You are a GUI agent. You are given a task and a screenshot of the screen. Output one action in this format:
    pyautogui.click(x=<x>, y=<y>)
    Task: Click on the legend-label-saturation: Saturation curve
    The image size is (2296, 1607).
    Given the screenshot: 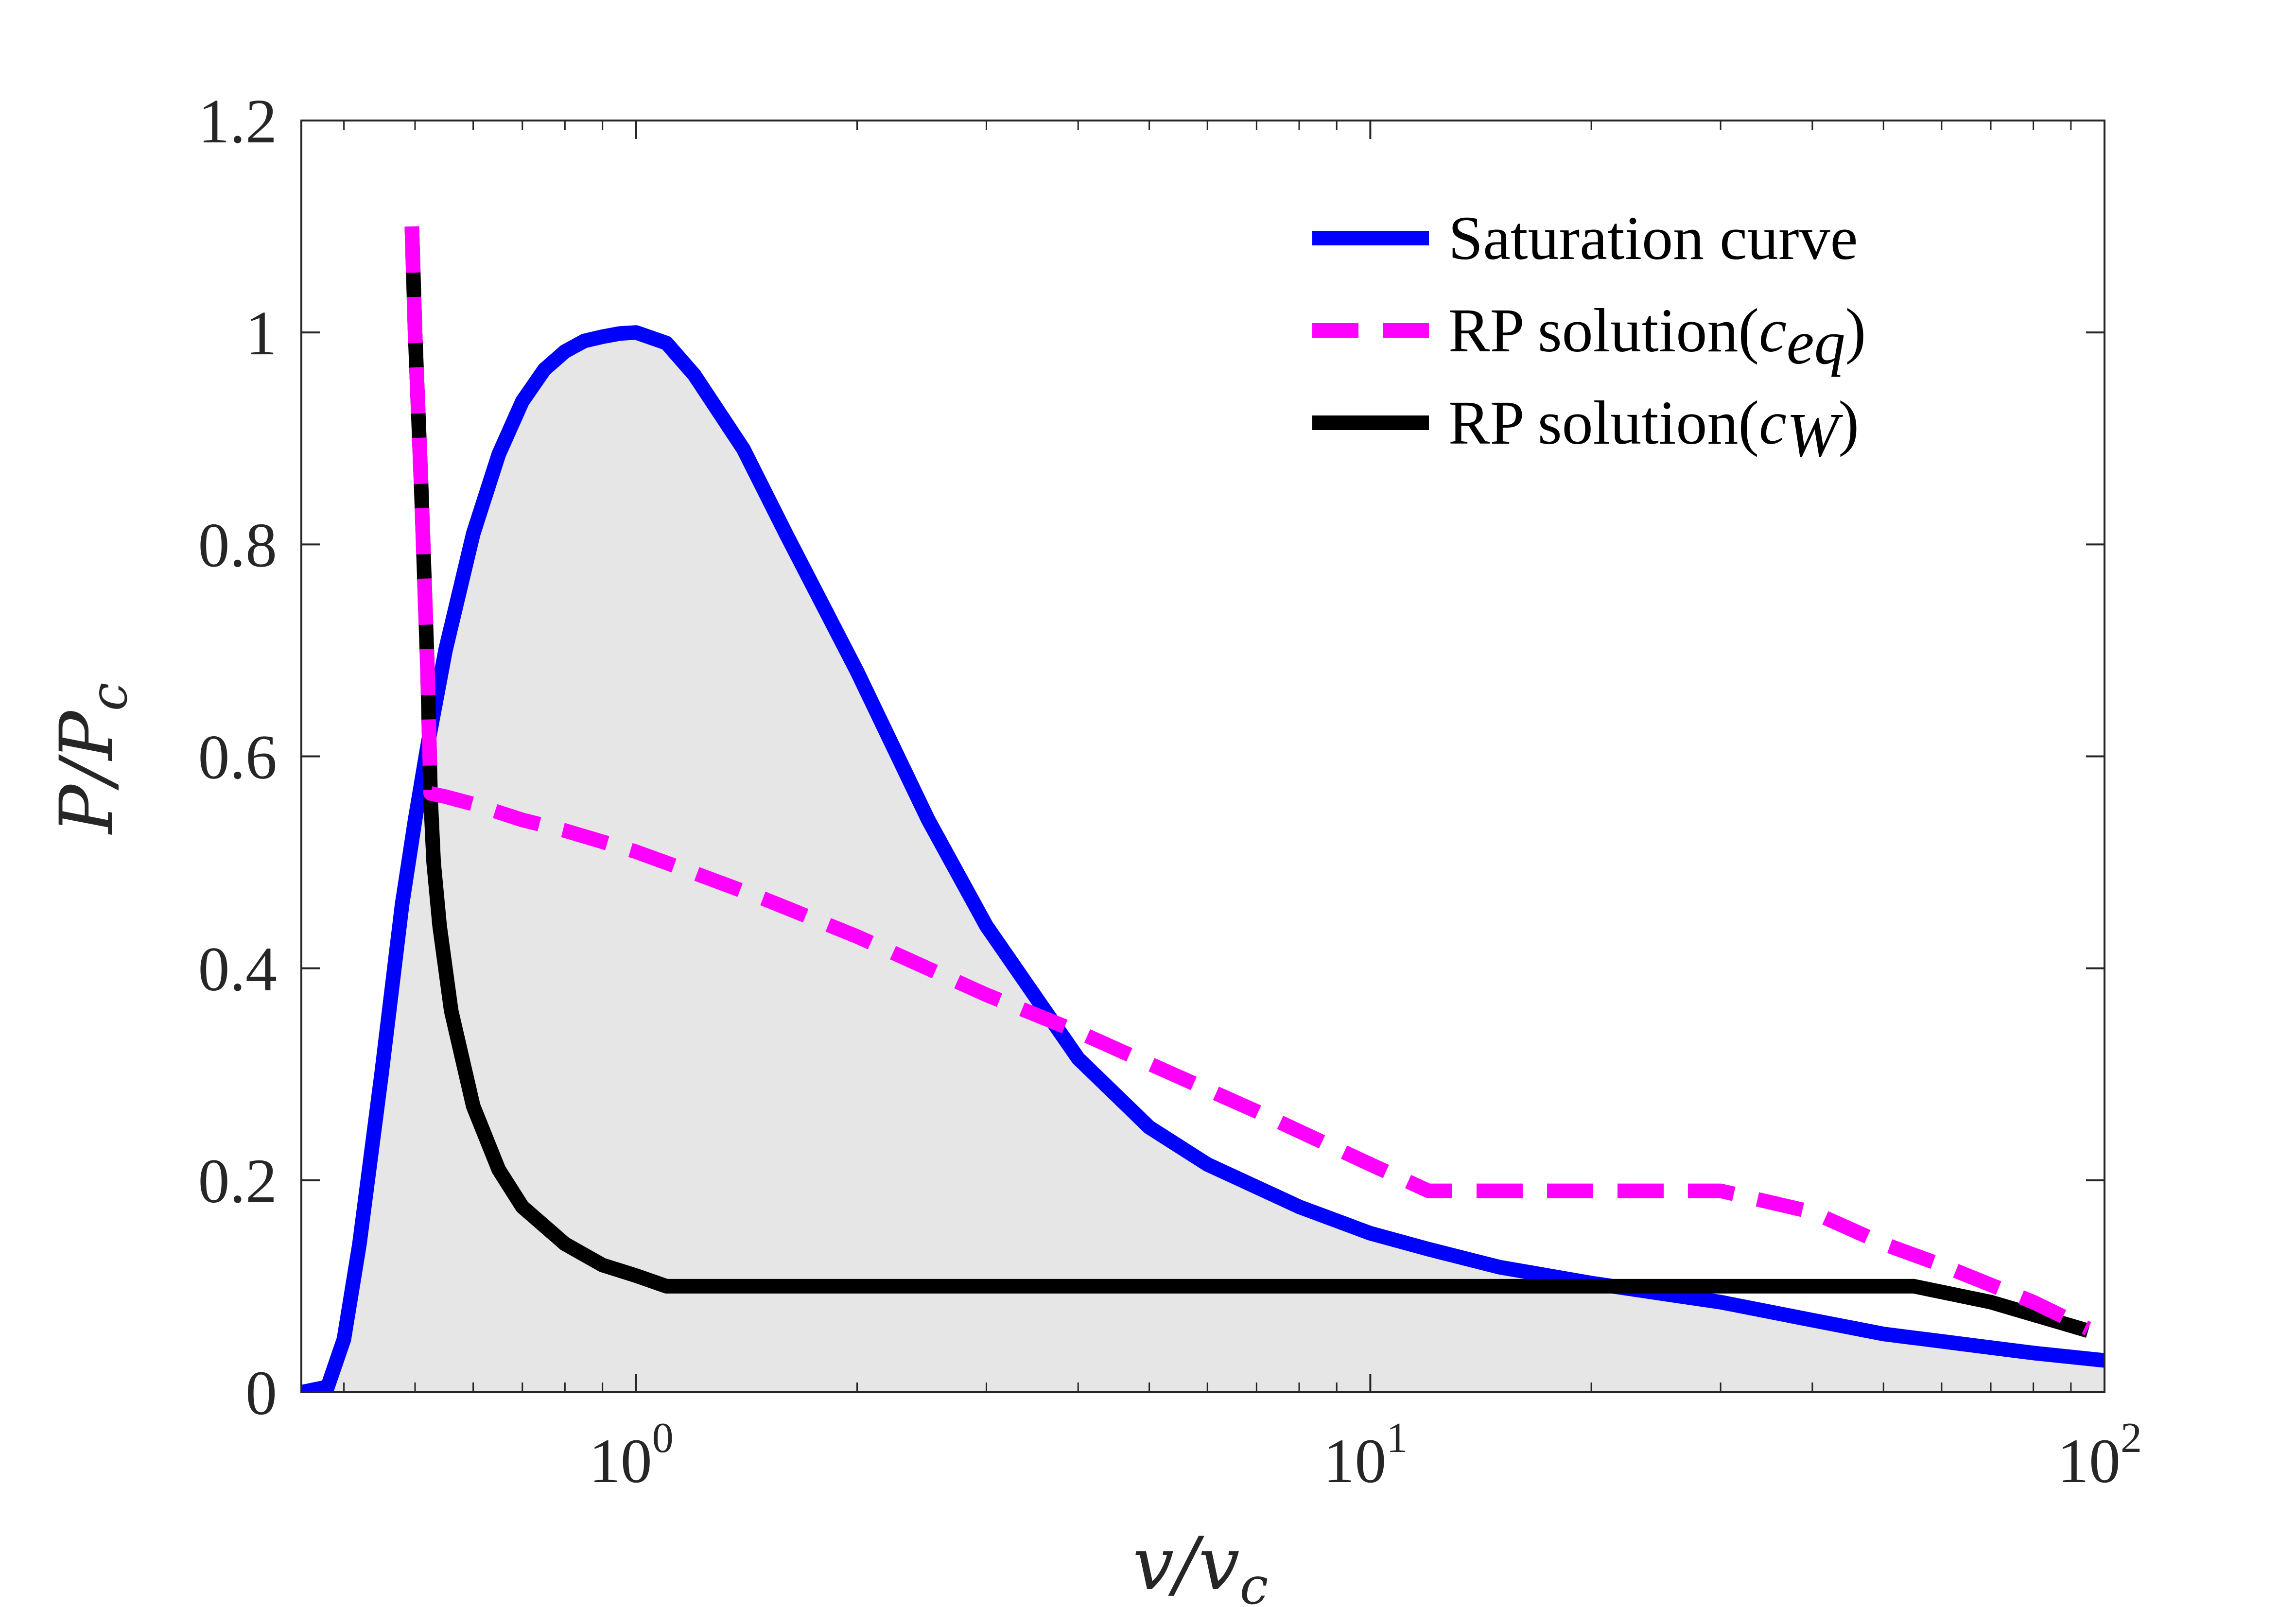 What is the action you would take?
    pyautogui.click(x=1653, y=238)
    